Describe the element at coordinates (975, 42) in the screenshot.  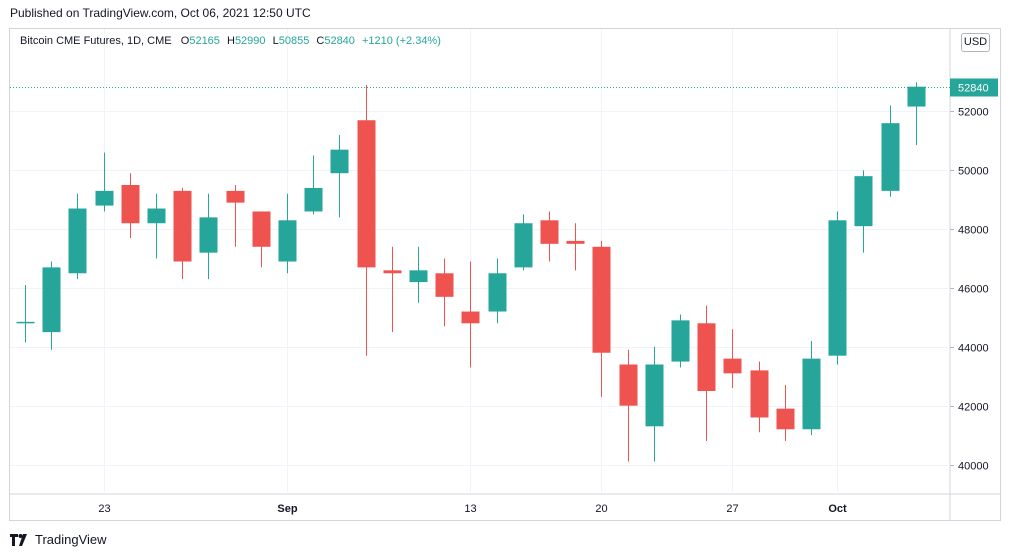
I see `currency-button: USD` at that location.